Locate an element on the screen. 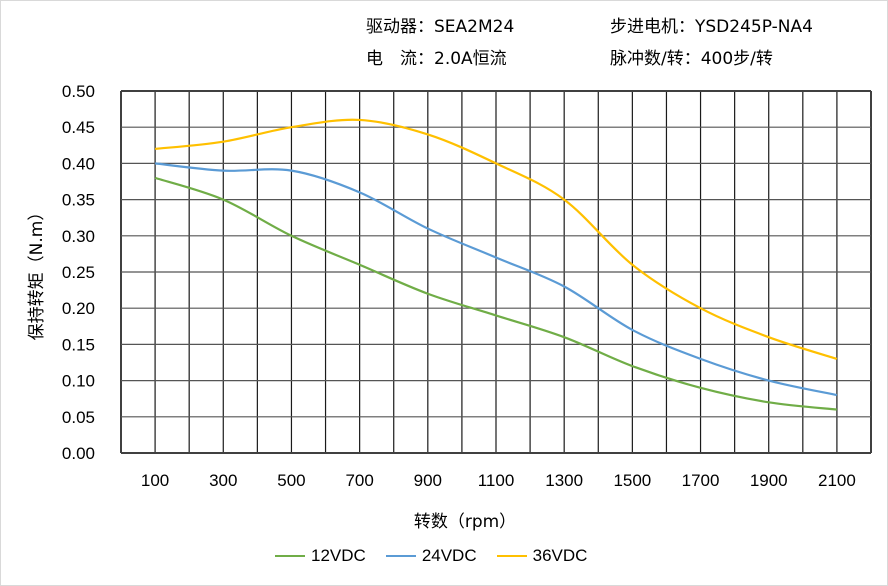 Image resolution: width=888 pixels, height=586 pixels. y-tick-label: 0.25 is located at coordinates (78, 272).